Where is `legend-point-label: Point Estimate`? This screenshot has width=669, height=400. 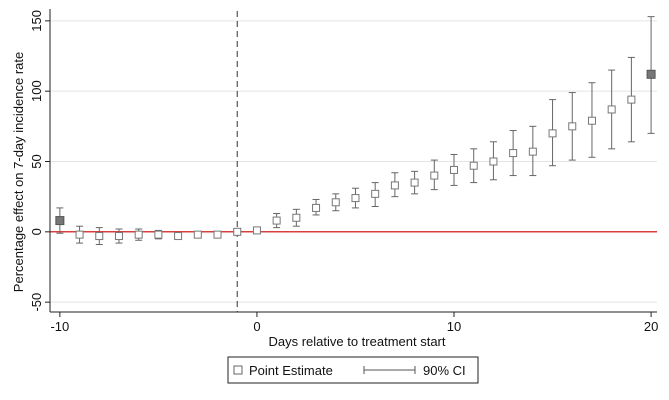
legend-point-label: Point Estimate is located at coordinates (291, 370).